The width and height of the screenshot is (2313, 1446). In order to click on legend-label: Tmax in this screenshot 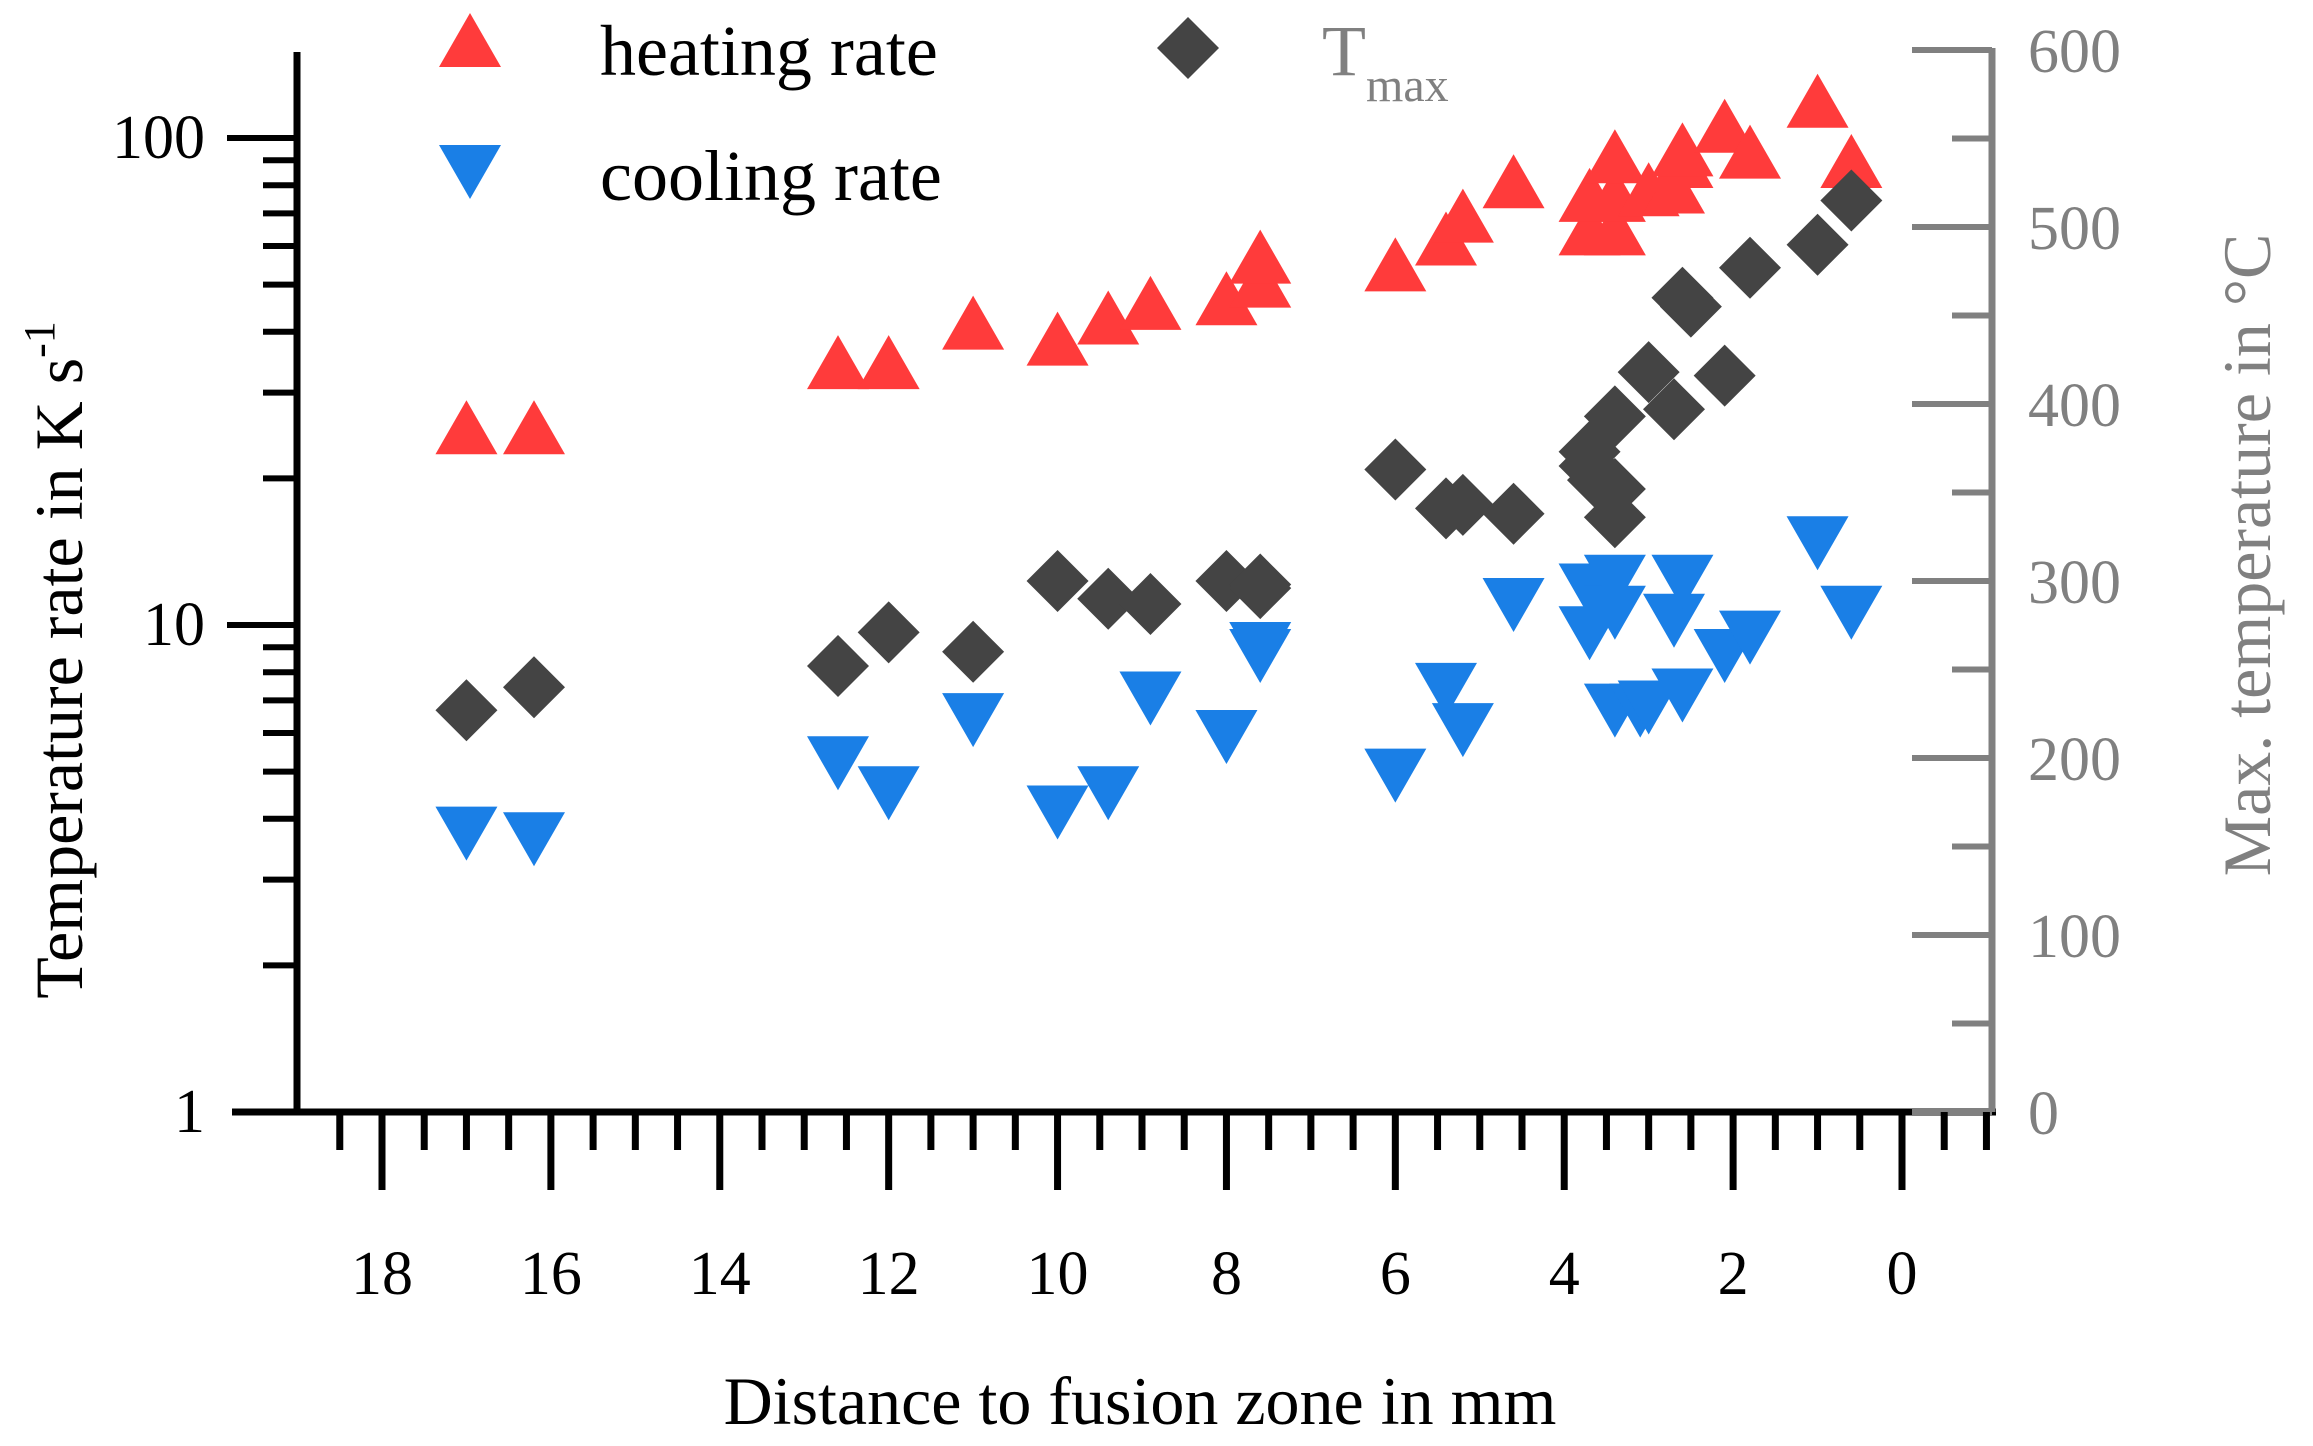, I will do `click(1385, 61)`.